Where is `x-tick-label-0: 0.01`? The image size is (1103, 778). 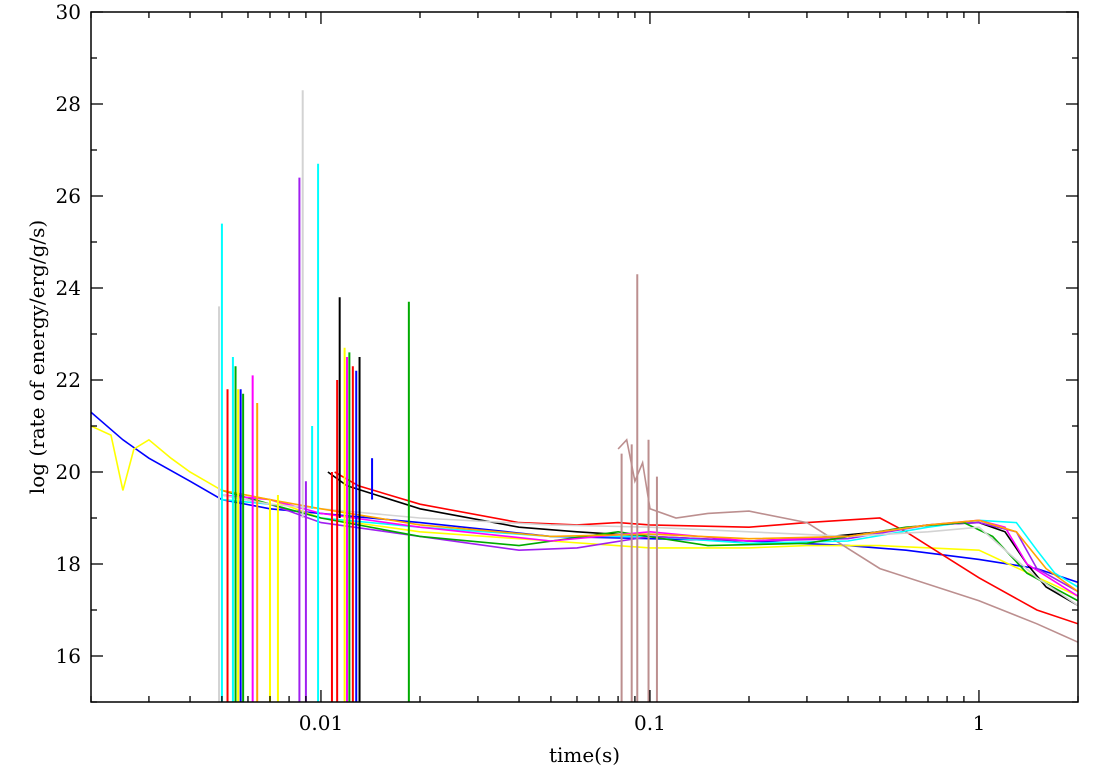 x-tick-label-0: 0.01 is located at coordinates (321, 723).